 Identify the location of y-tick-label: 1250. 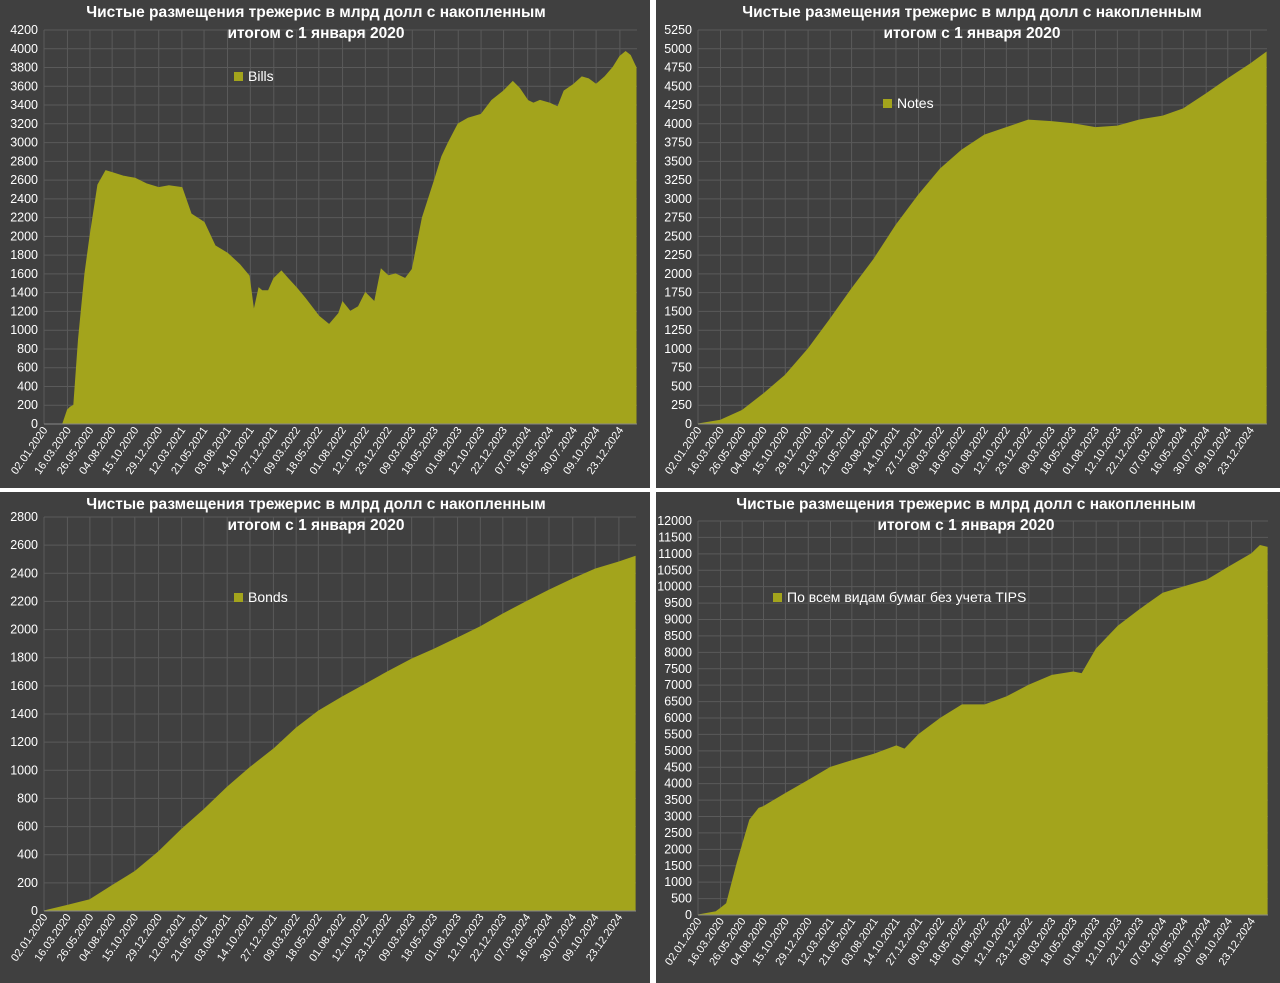
(678, 330).